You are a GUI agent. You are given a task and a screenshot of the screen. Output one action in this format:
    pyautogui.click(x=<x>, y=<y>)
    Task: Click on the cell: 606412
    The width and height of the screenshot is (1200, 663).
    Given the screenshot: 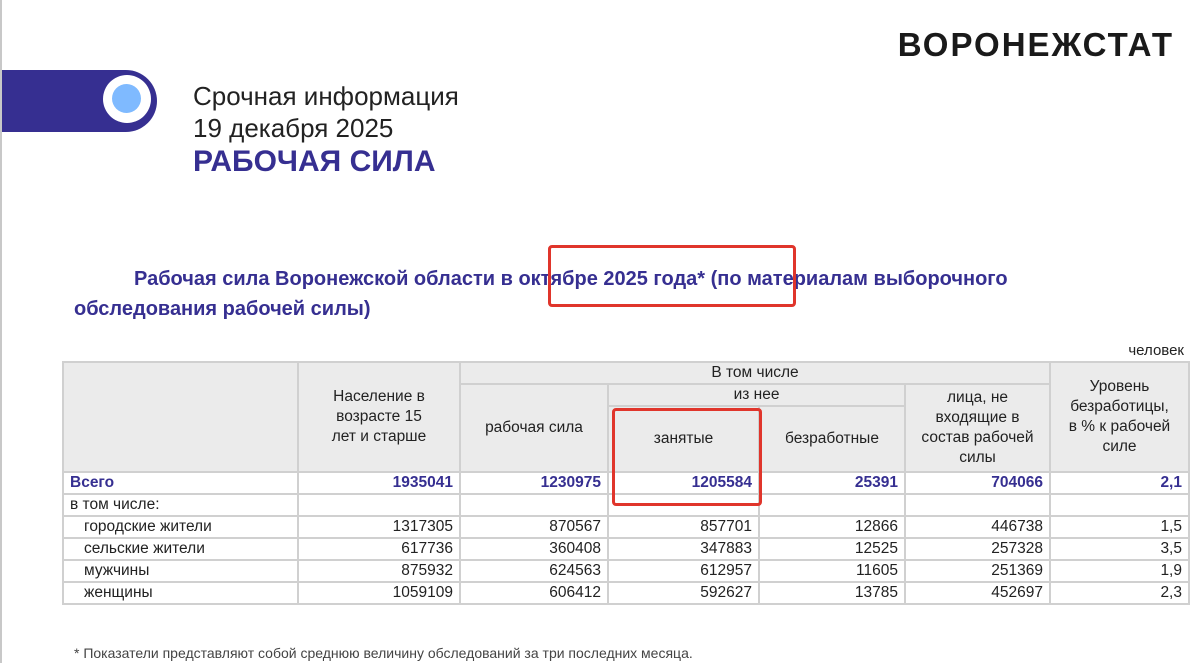 What is the action you would take?
    pyautogui.click(x=534, y=593)
    